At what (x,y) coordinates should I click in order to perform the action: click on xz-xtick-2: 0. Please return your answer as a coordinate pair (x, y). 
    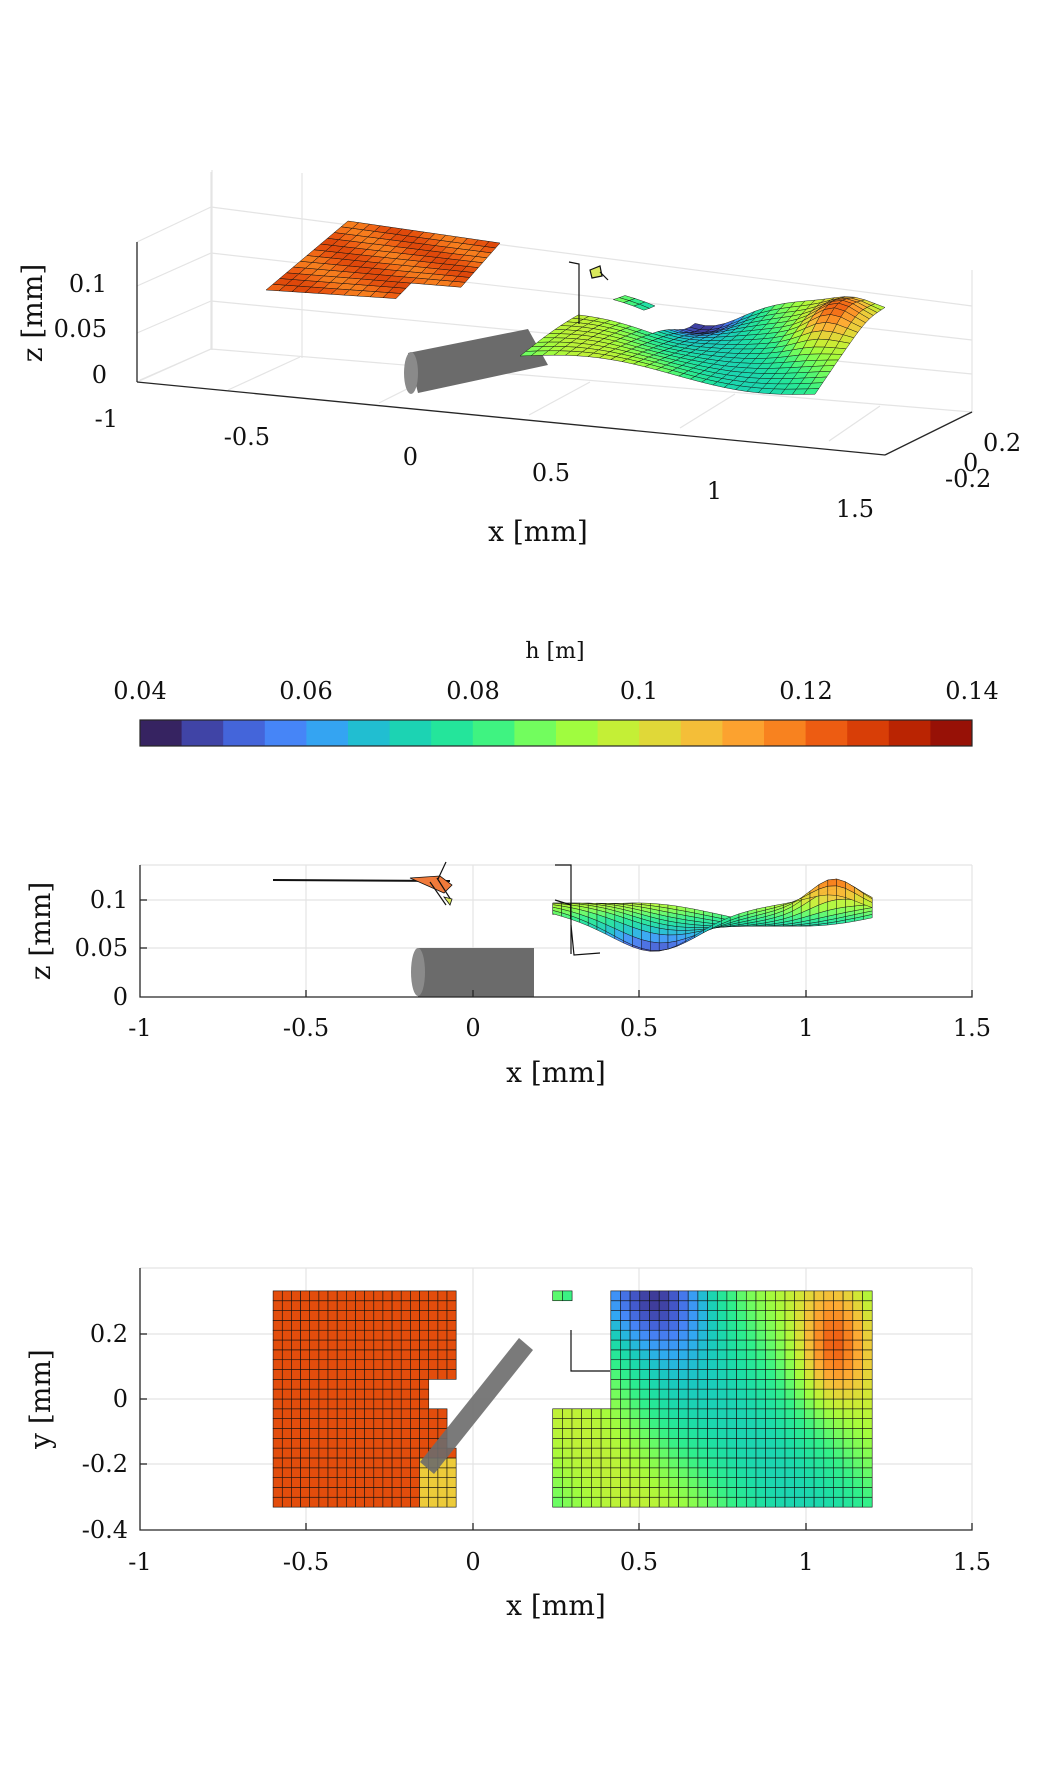
    Looking at the image, I should click on (472, 1028).